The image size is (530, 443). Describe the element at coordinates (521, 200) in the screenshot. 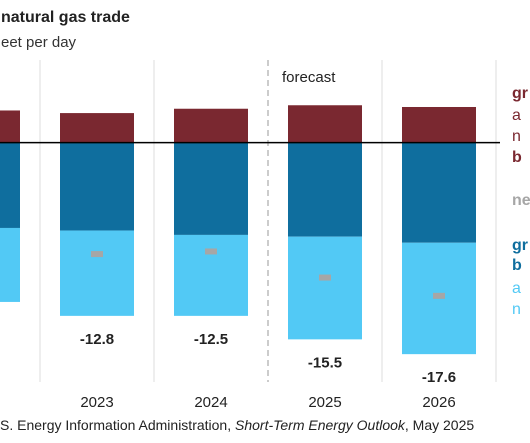

I see `legend-text: ne` at that location.